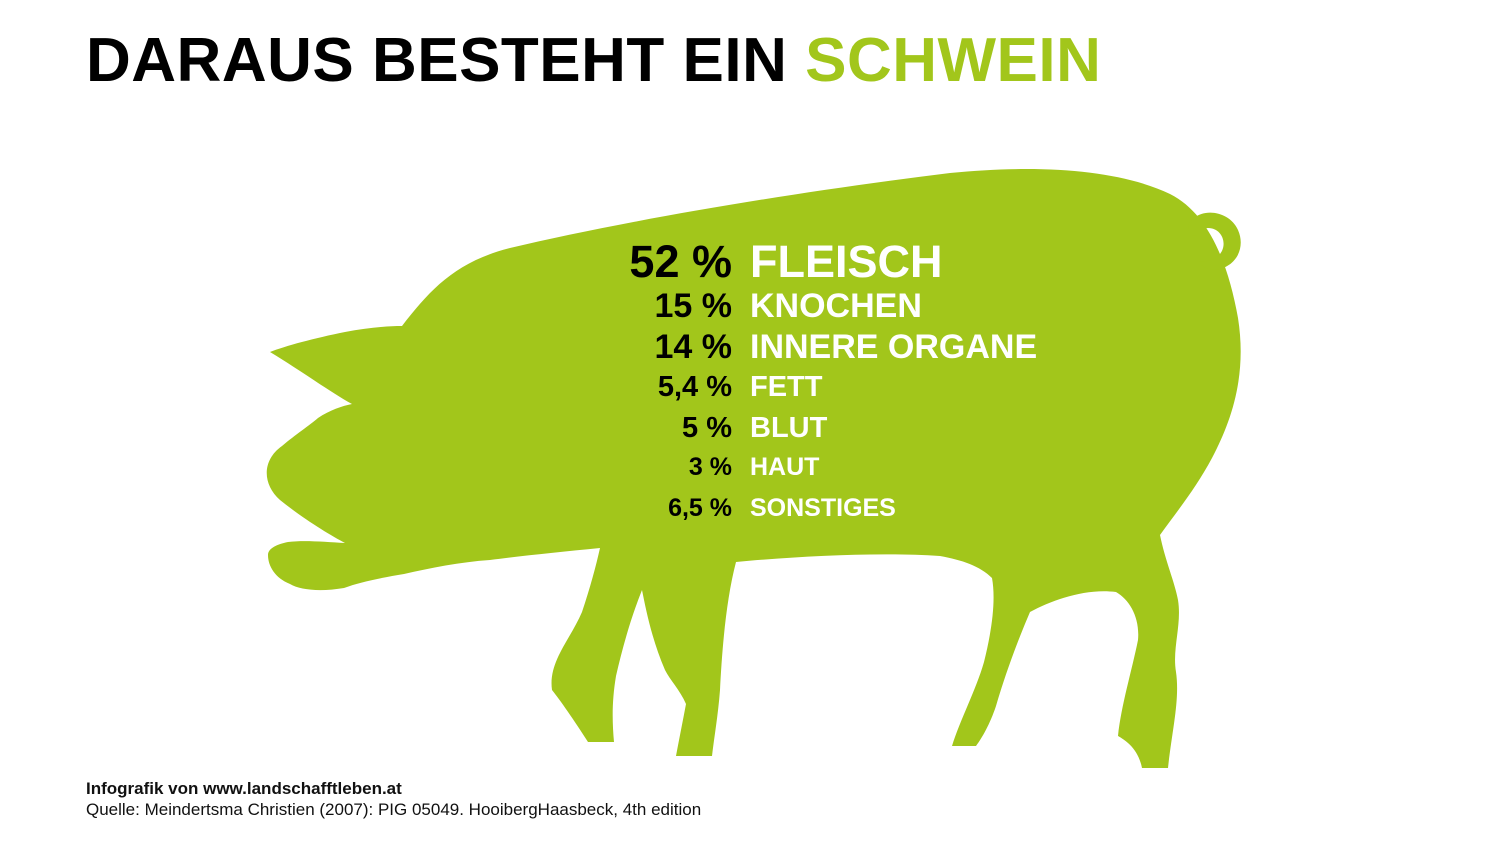 The width and height of the screenshot is (1500, 844). I want to click on stat-label: BLUT, so click(789, 428).